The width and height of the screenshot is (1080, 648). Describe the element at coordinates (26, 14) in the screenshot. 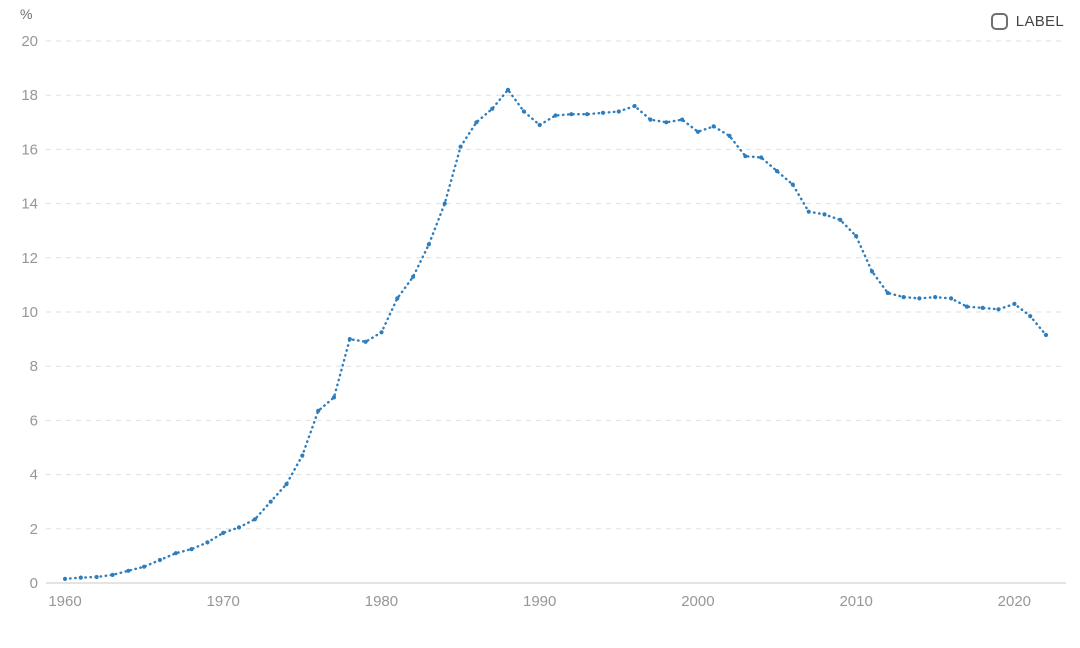

I see `y-axis-unit: %` at that location.